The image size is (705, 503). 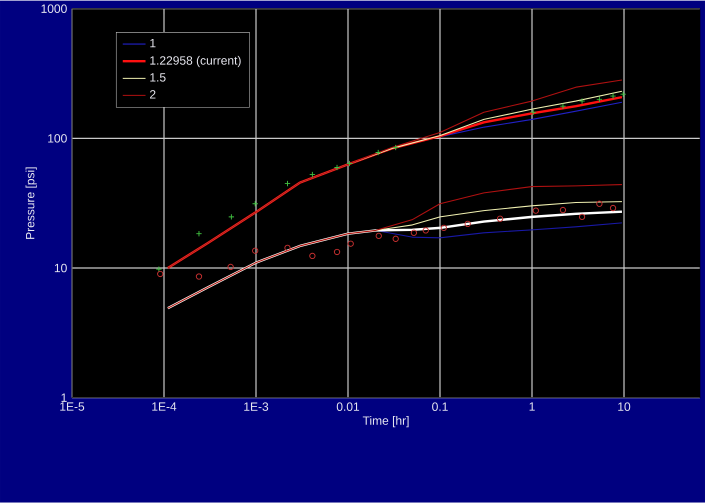 I want to click on x-tick-label: 0.1, so click(x=440, y=407).